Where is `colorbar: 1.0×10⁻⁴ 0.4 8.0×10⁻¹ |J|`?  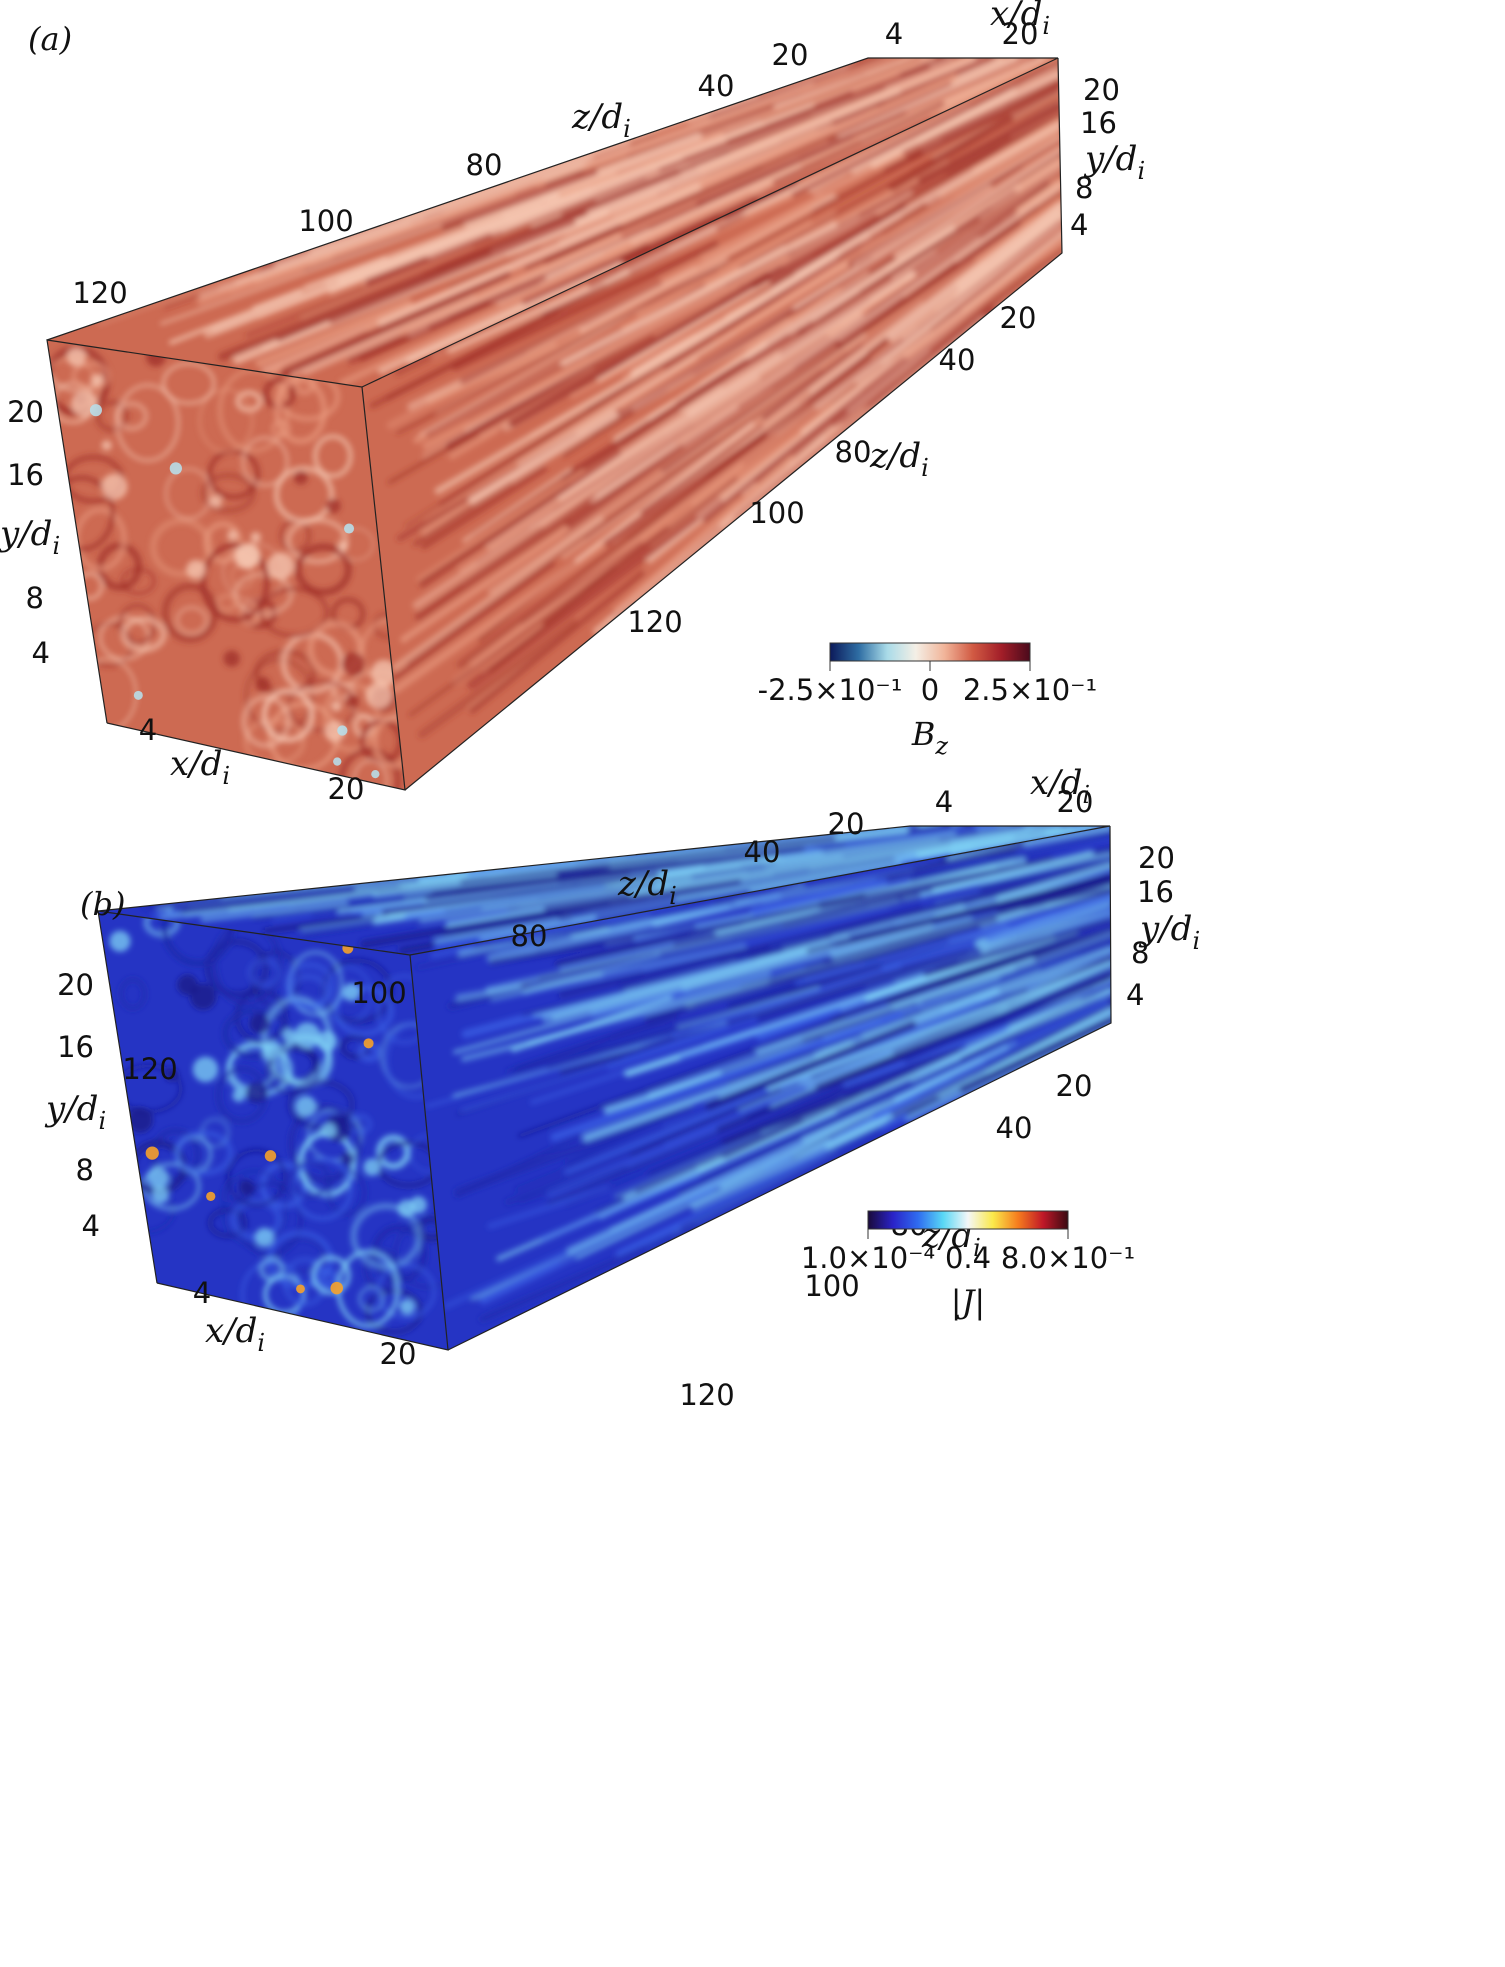 colorbar: 1.0×10⁻⁴ 0.4 8.0×10⁻¹ |J| is located at coordinates (968, 1265).